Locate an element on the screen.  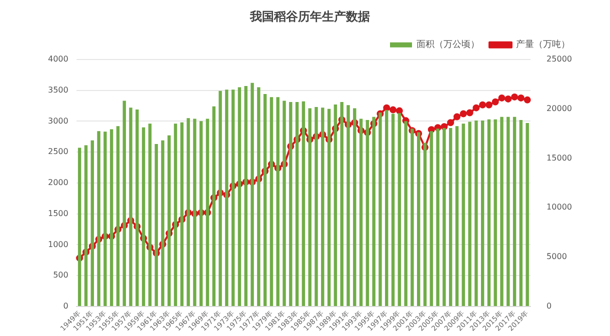
legend-label: 产量（万吨） is located at coordinates (543, 44).